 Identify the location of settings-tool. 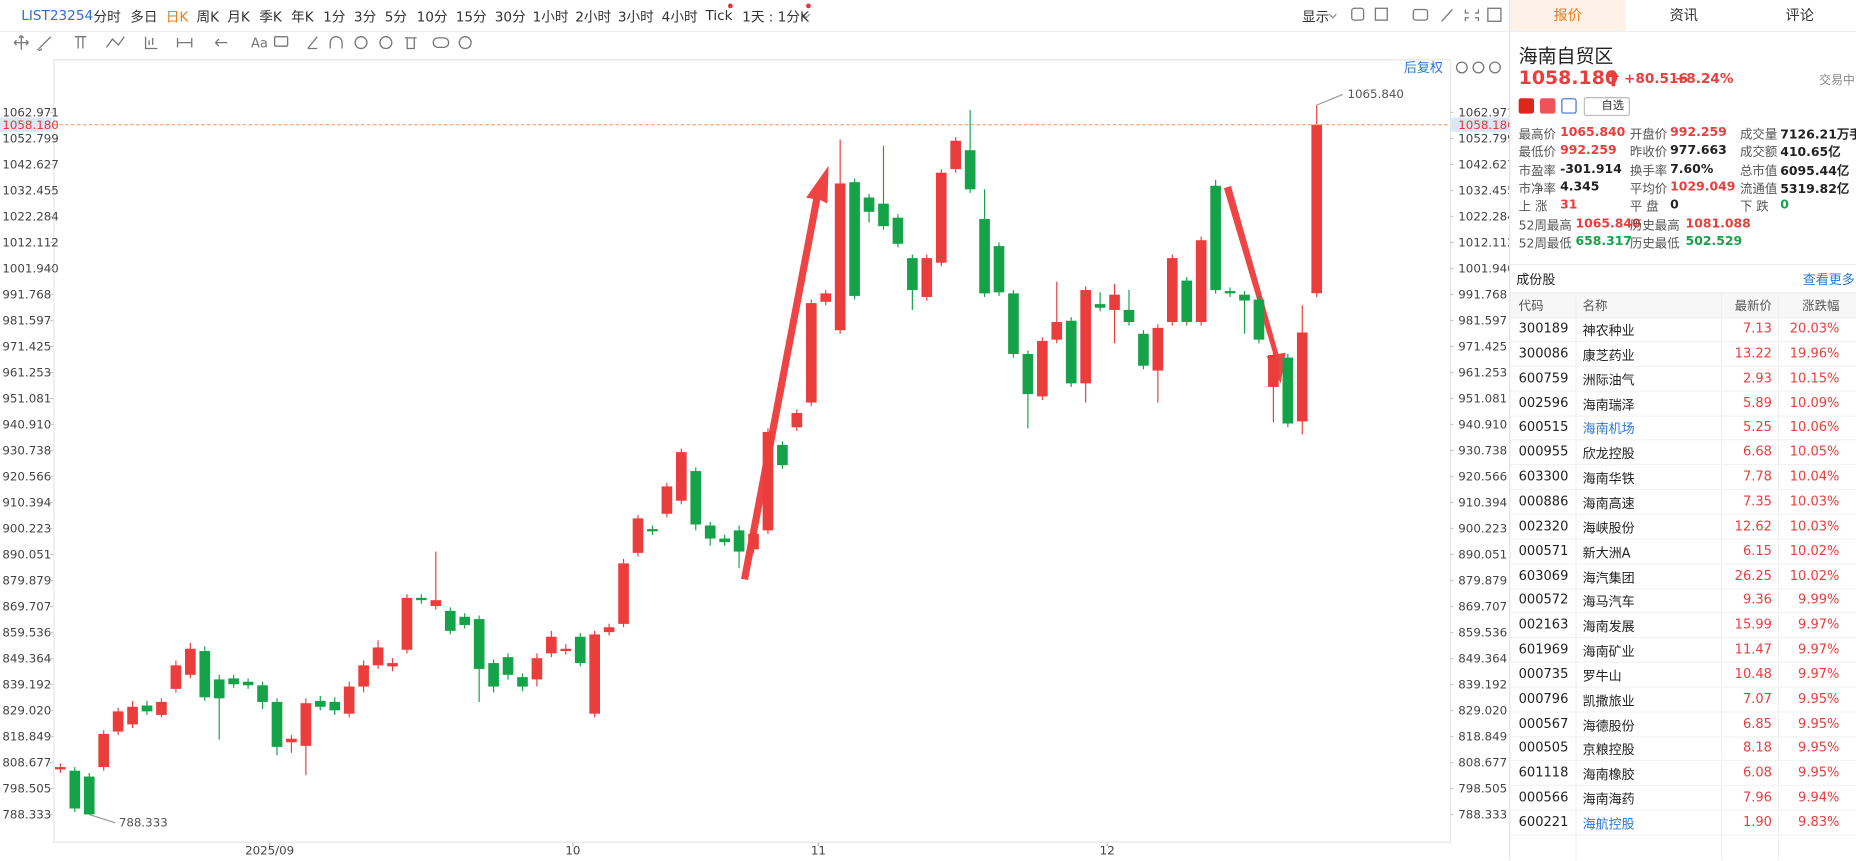
(465, 43).